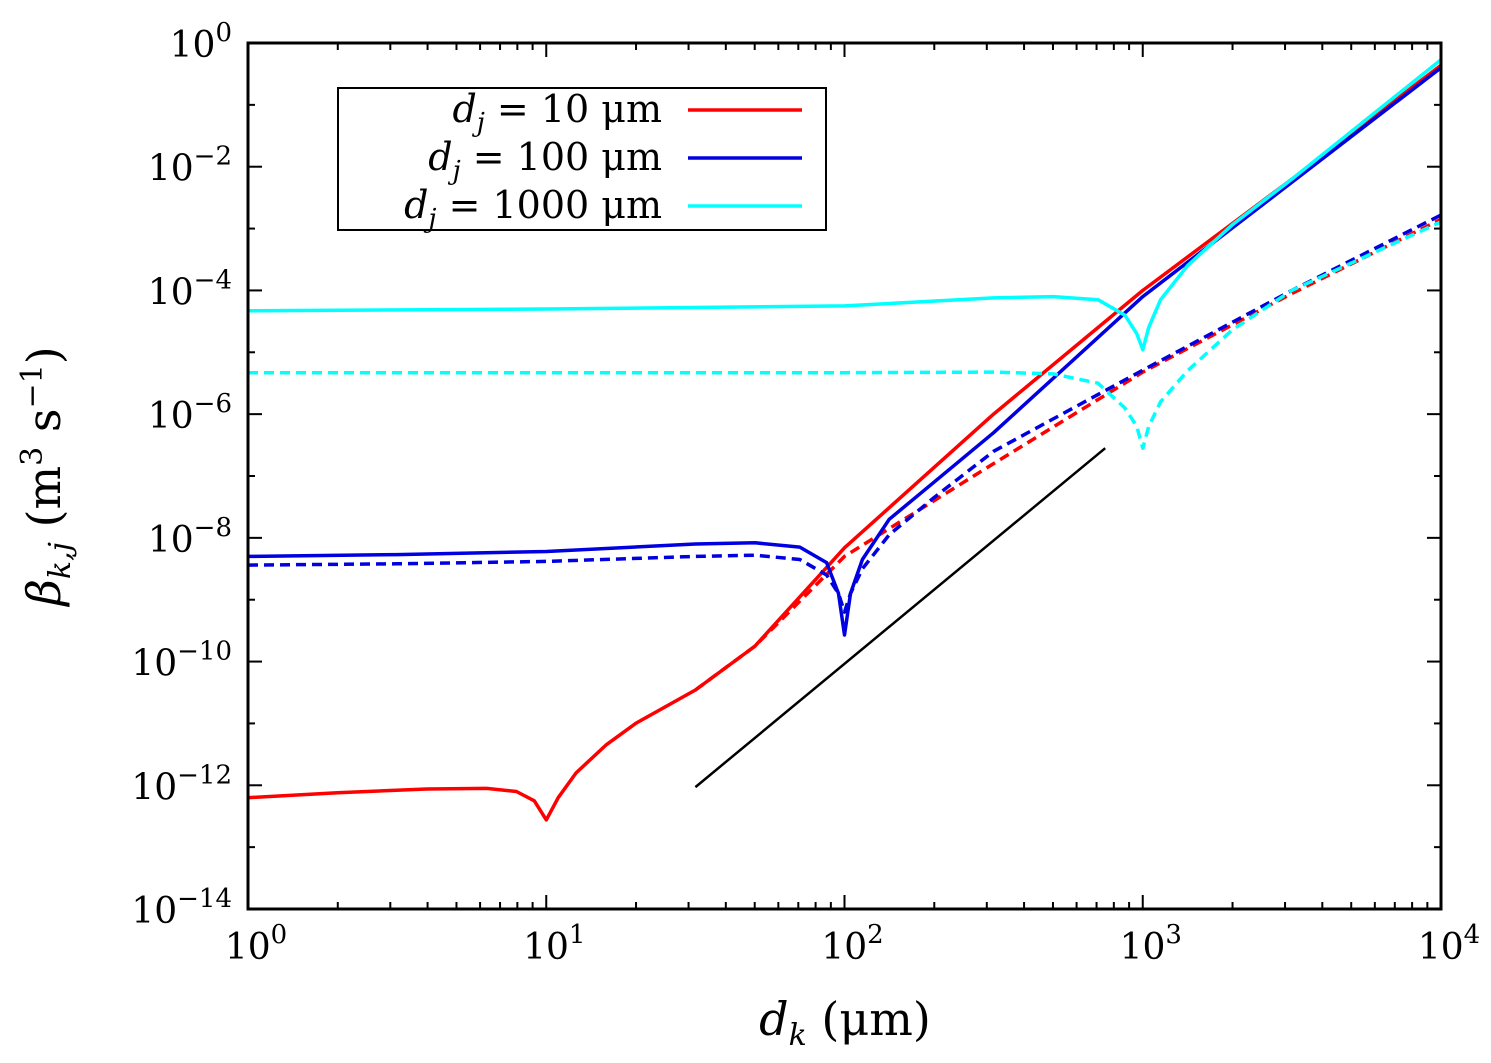  What do you see at coordinates (190, 289) in the screenshot?
I see `y-tick-label: 10⁻⁴` at bounding box center [190, 289].